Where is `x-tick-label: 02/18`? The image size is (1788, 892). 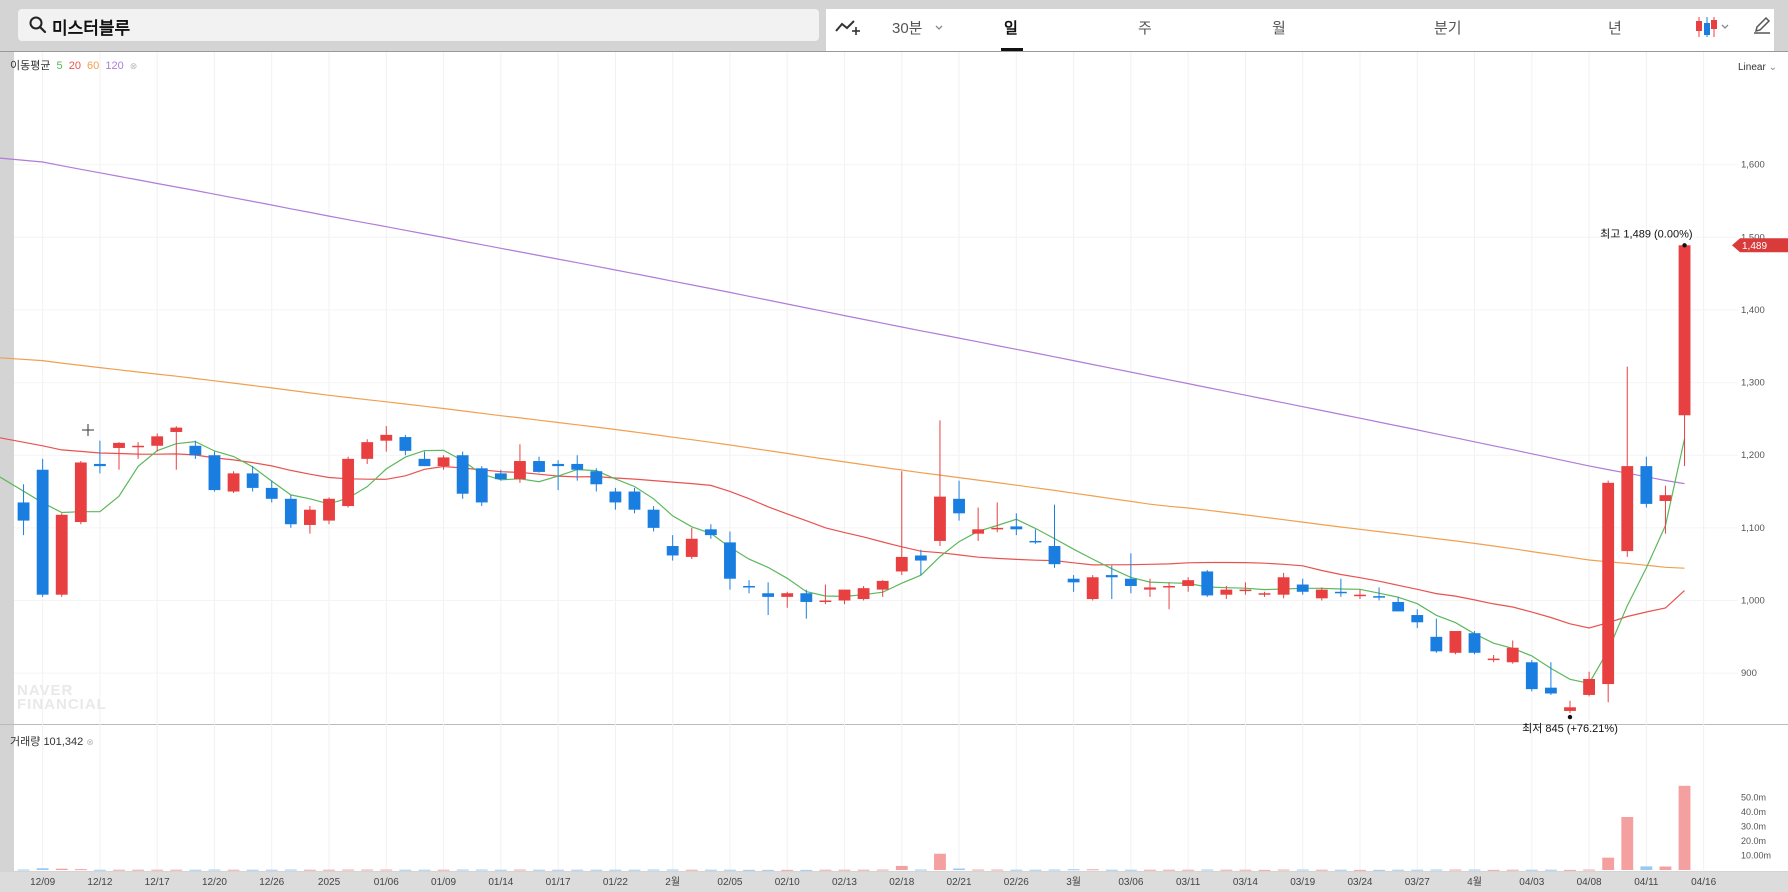
x-tick-label: 02/18 is located at coordinates (901, 882).